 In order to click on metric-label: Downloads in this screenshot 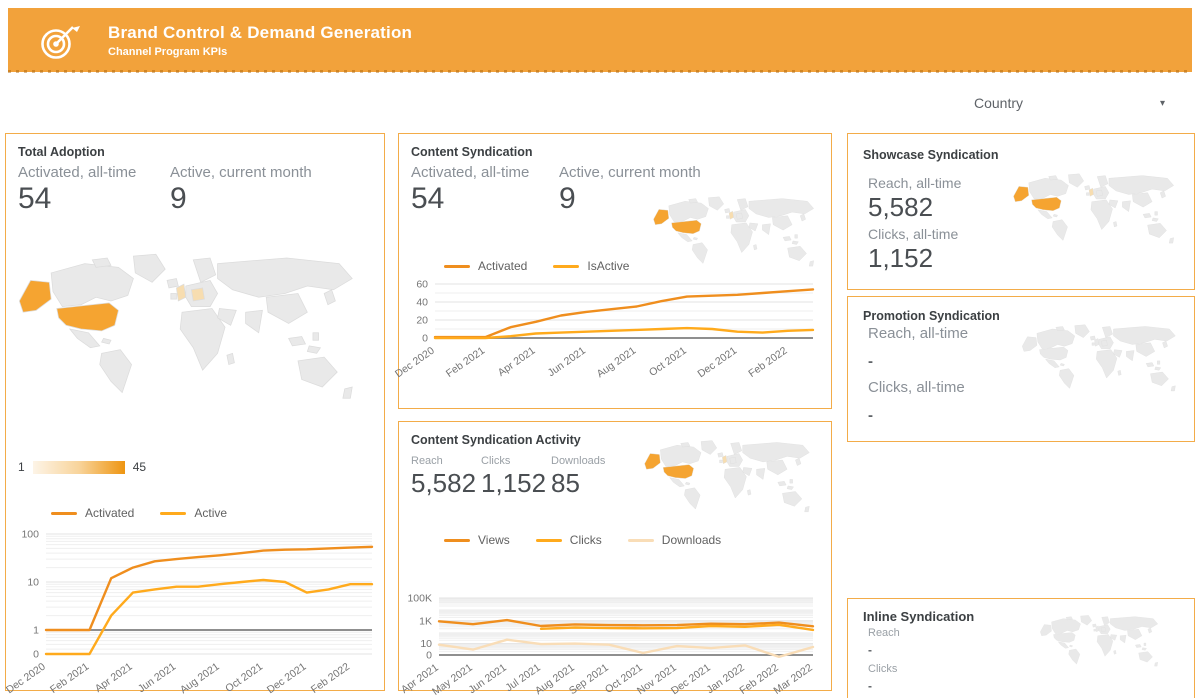, I will do `click(578, 461)`.